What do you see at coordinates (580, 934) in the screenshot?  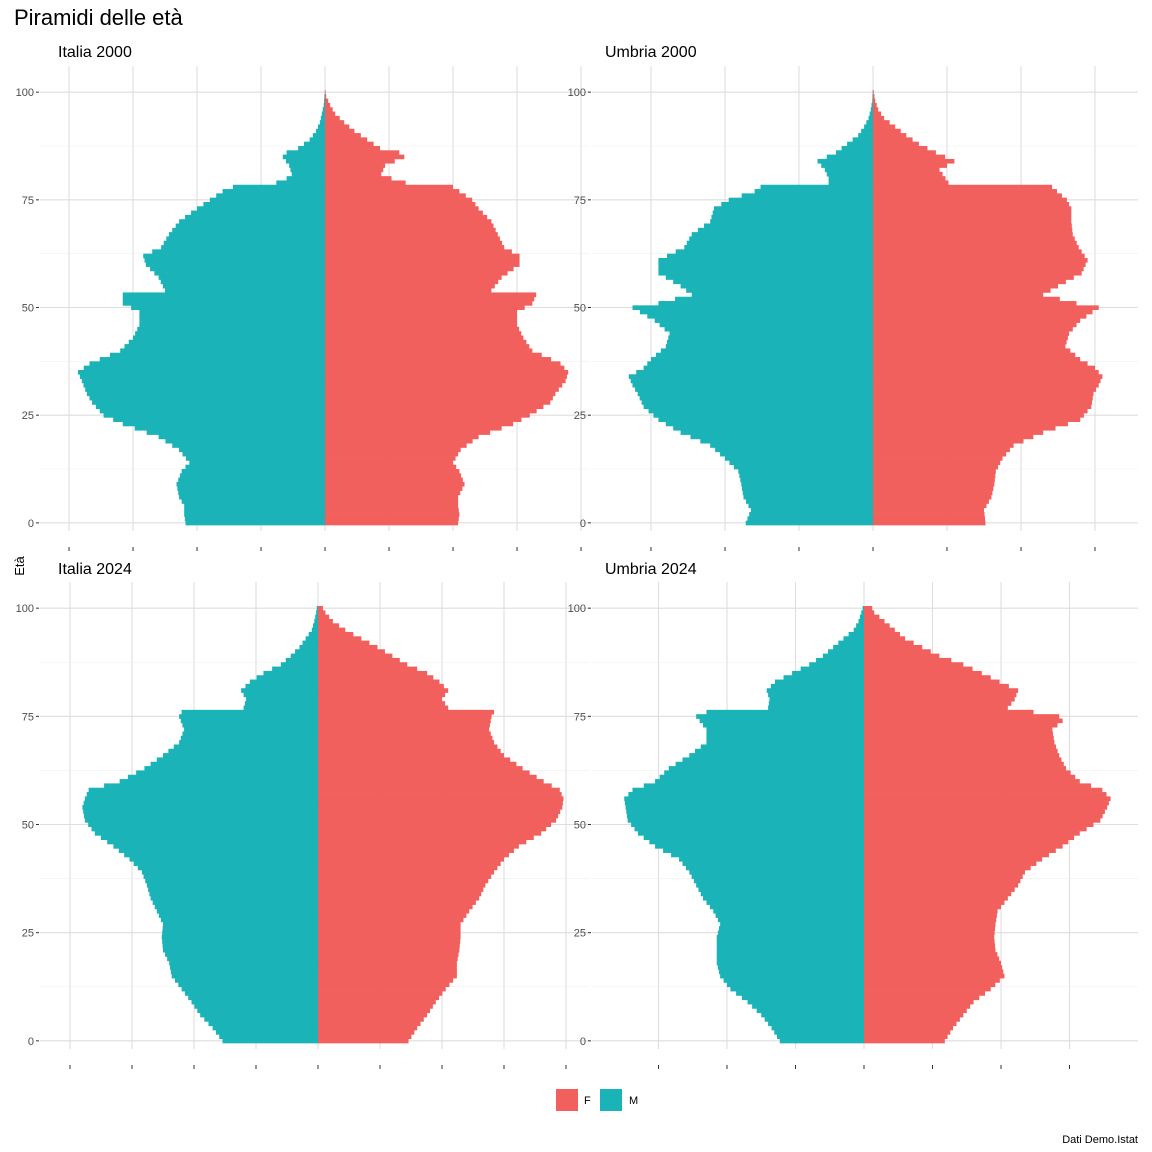 I see `y-tick-label: 25` at bounding box center [580, 934].